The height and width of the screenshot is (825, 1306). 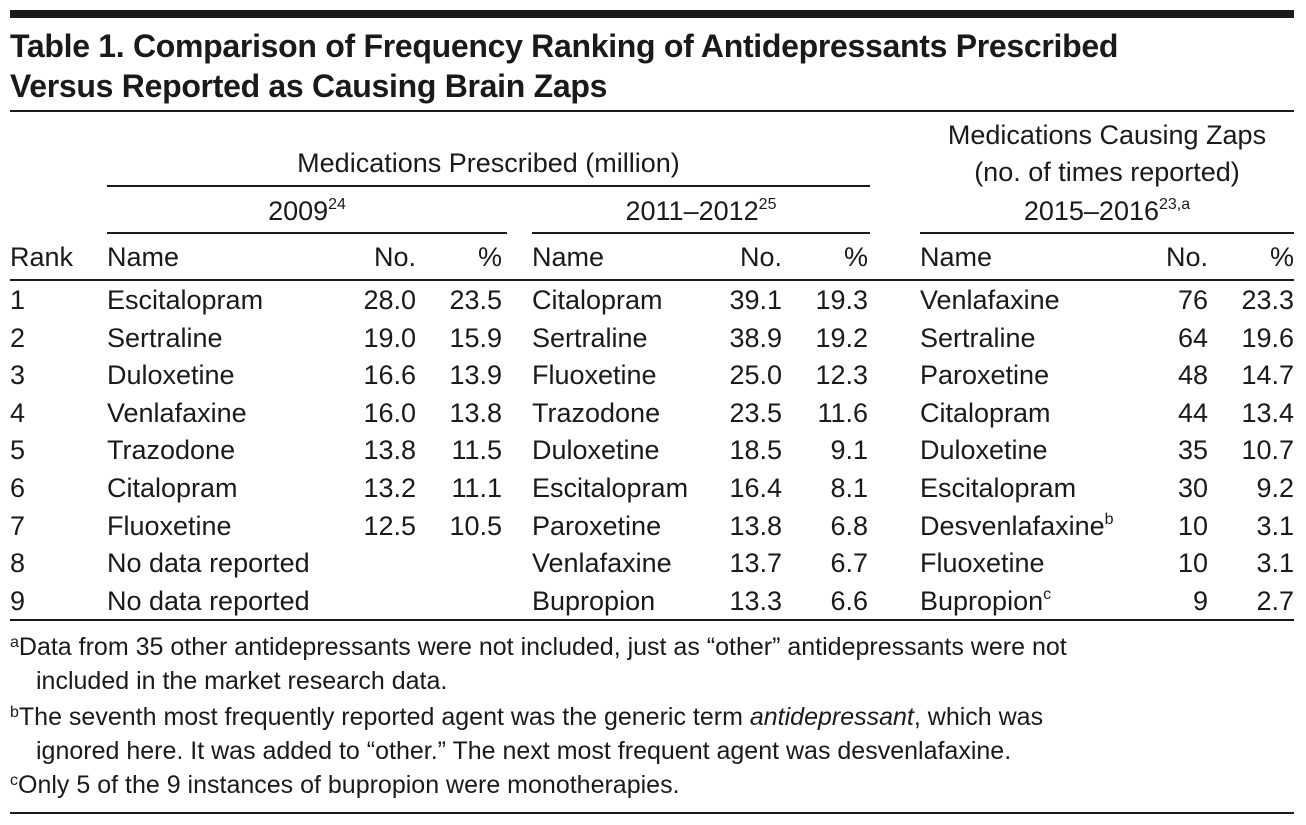 What do you see at coordinates (1267, 412) in the screenshot?
I see `pct-2015-cell: 13.4` at bounding box center [1267, 412].